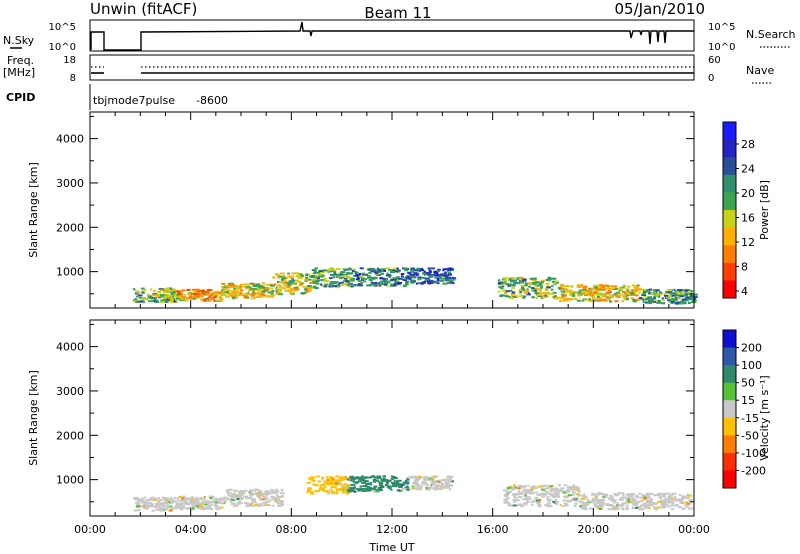  I want to click on freq-panel: 18 8 Freq. [MHz] 60 0 Nave, so click(388, 69).